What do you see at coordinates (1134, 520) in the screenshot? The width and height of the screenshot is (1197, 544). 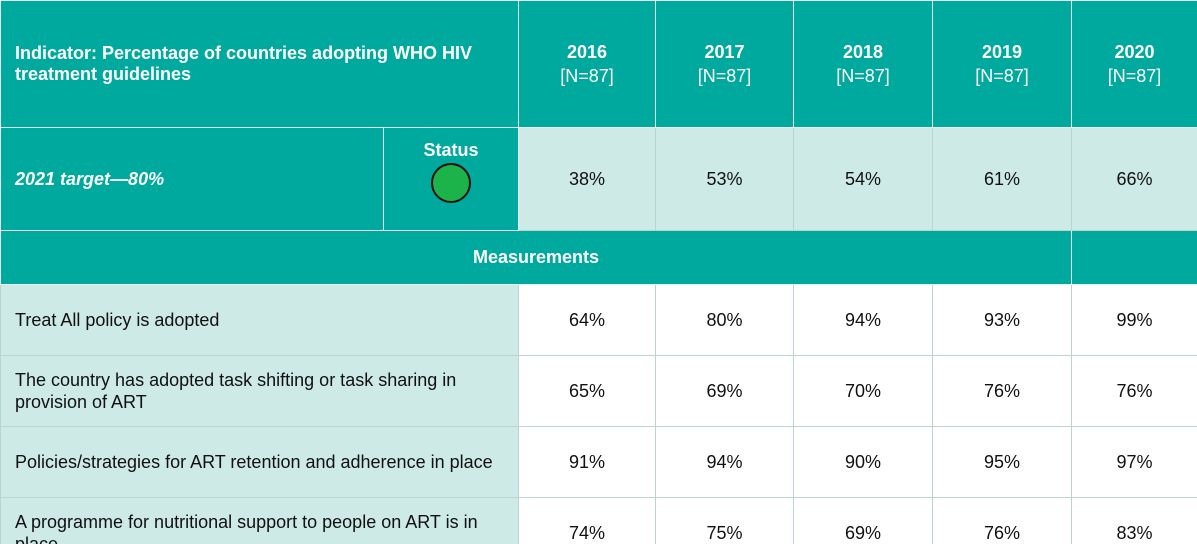 I see `measurement-value: 83%` at bounding box center [1134, 520].